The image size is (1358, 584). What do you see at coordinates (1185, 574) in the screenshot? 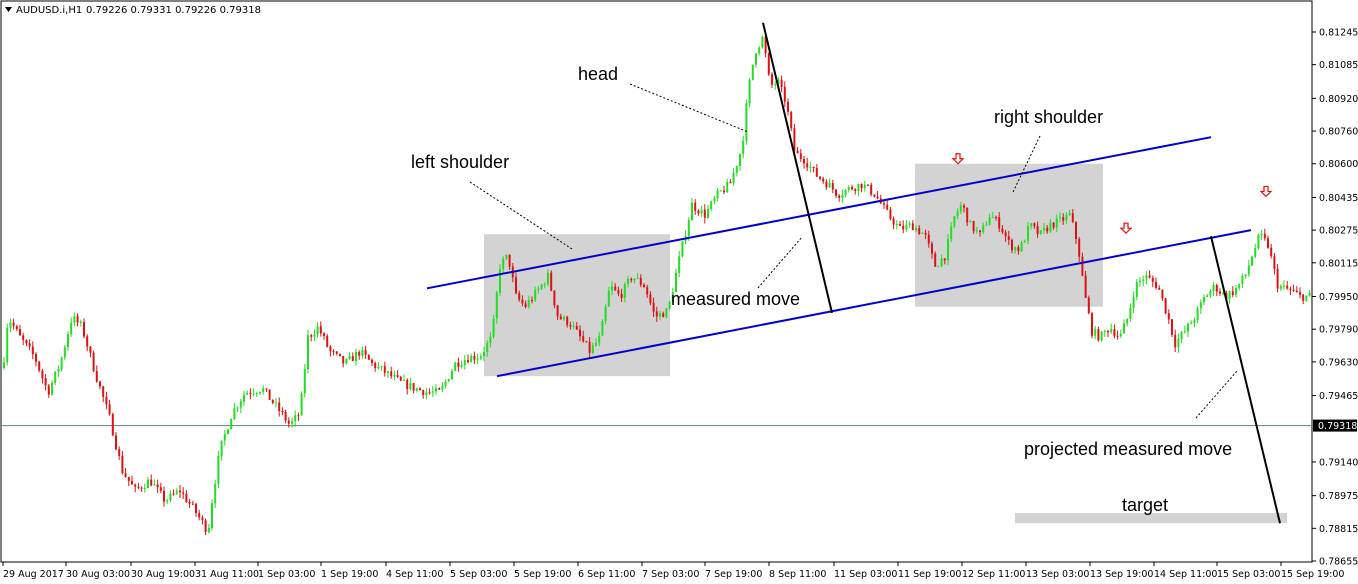
I see `x-tick-label: 14 Sep 11:00` at bounding box center [1185, 574].